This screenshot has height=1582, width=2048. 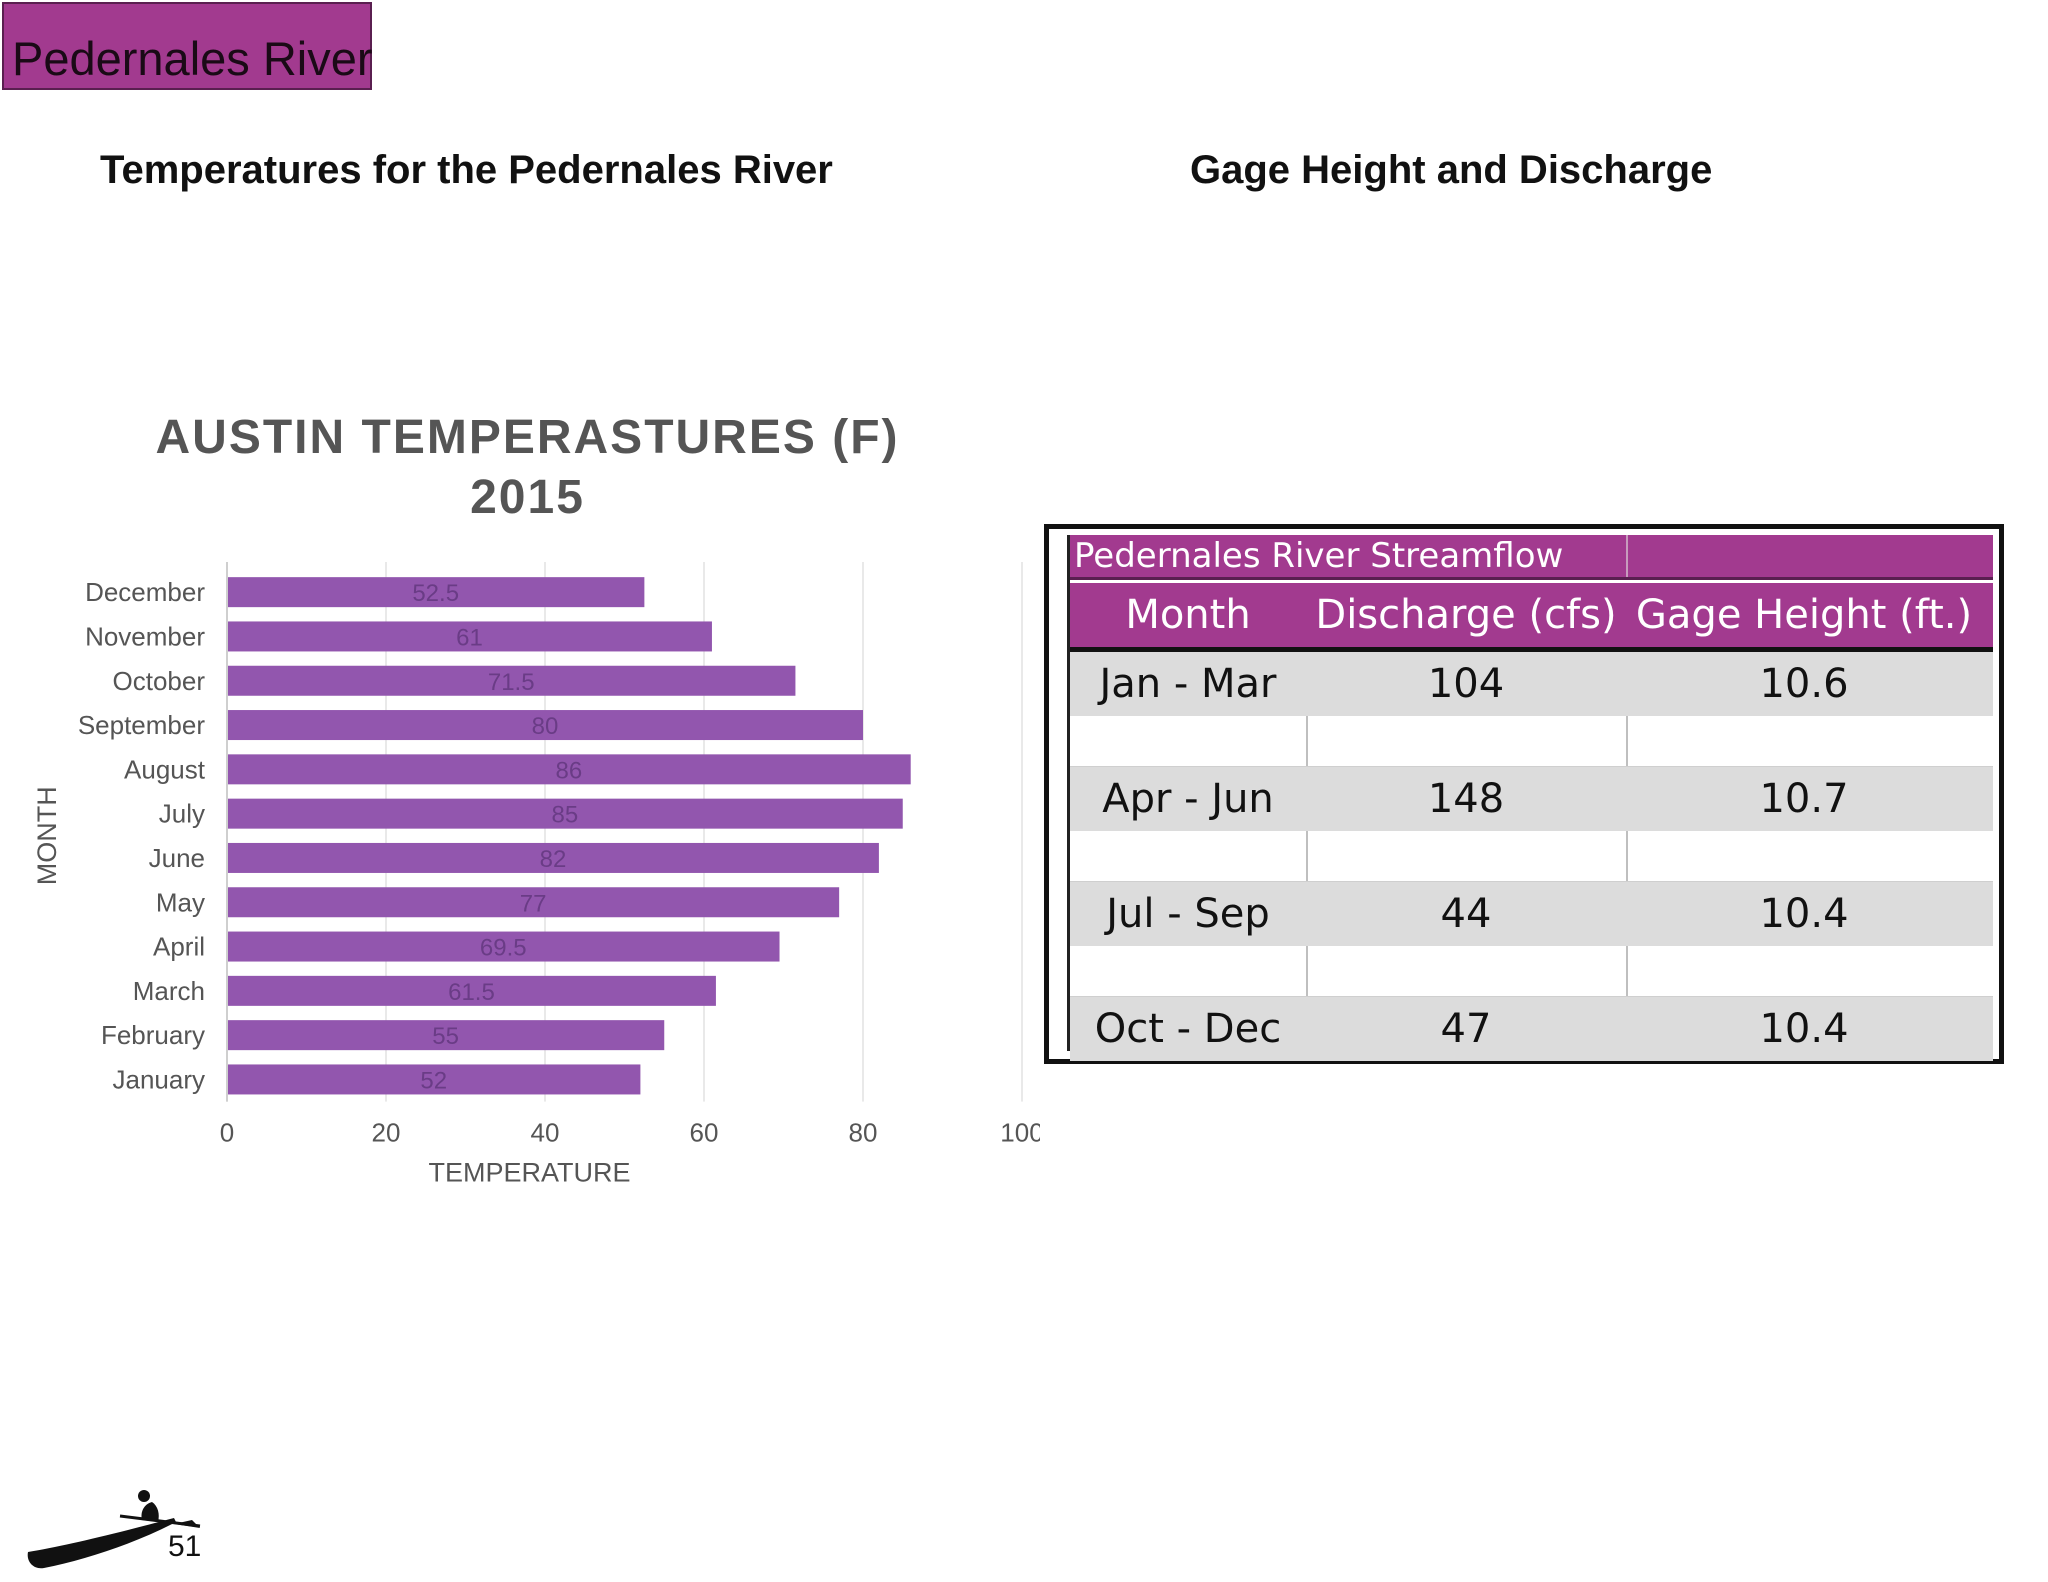 What do you see at coordinates (1627, 556) in the screenshot?
I see `table-title-divider` at bounding box center [1627, 556].